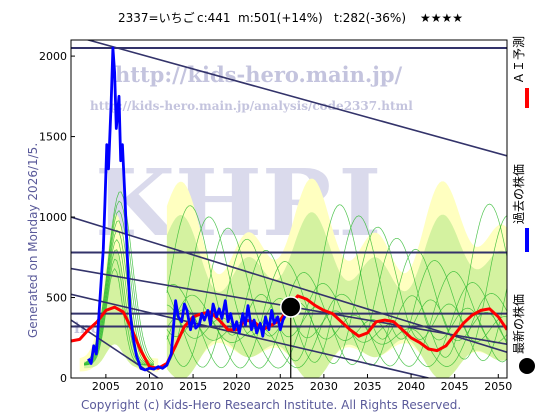  What do you see at coordinates (519, 60) in the screenshot?
I see `forecast-legend-label: ＡＩ予測` at bounding box center [519, 60].